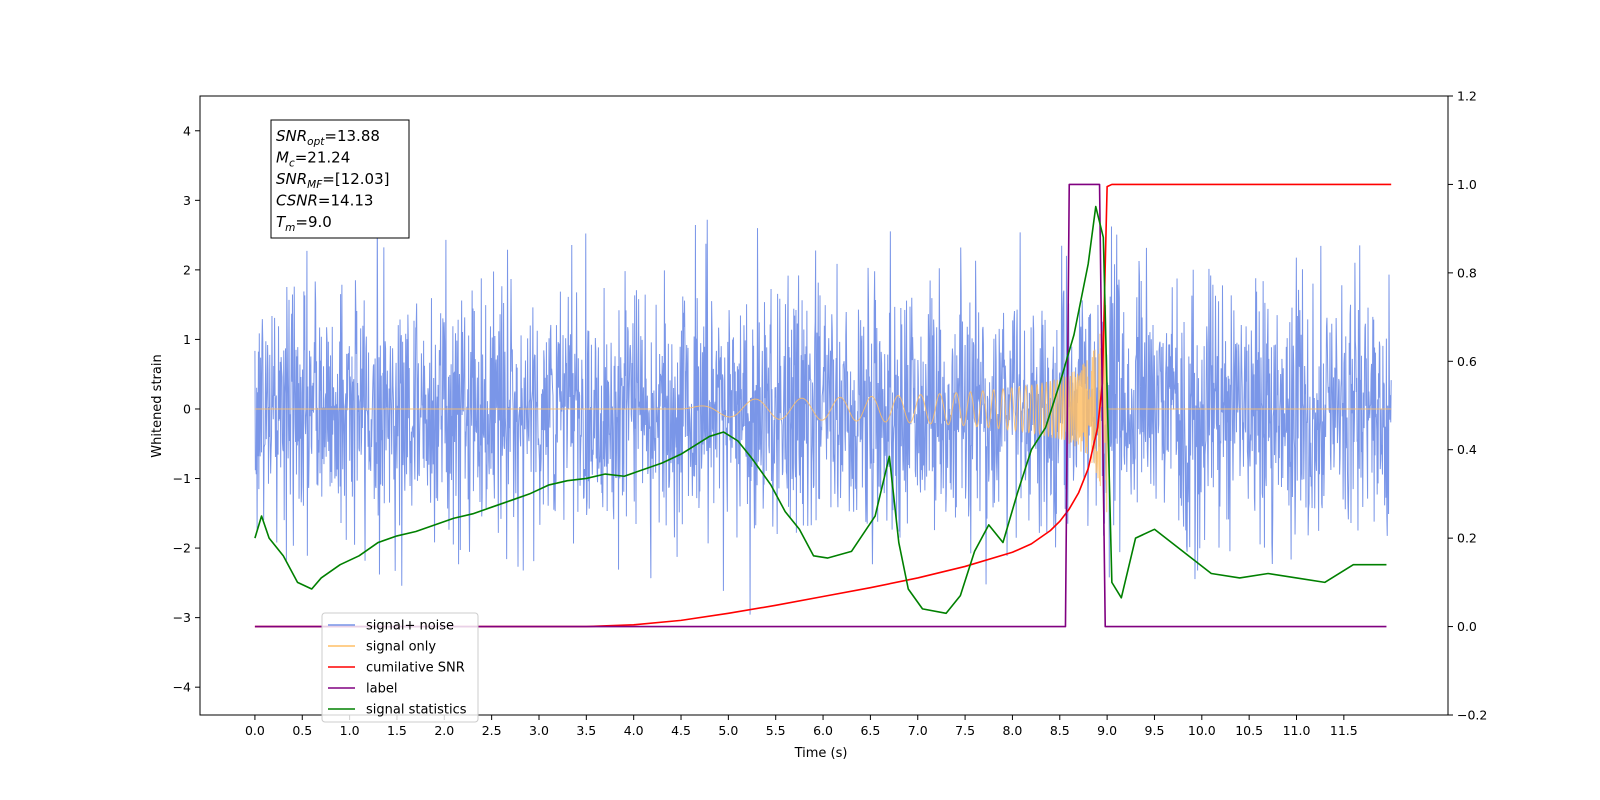 The height and width of the screenshot is (800, 1600). I want to click on legend-label: cumilative SNR, so click(415, 668).